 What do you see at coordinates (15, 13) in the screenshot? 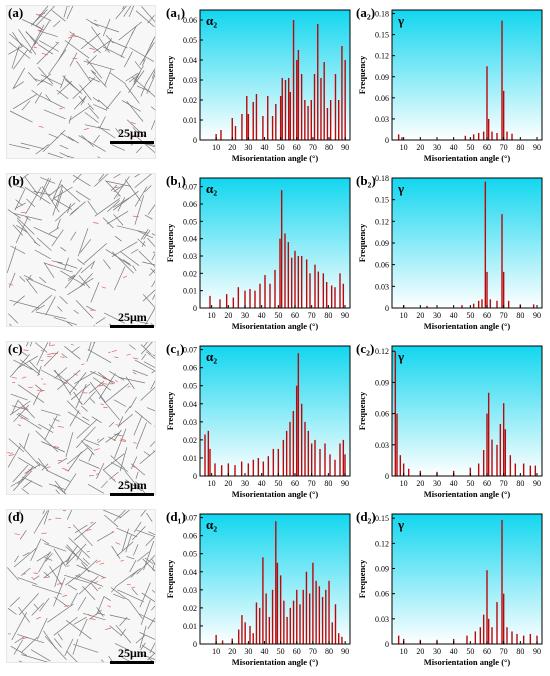
I see `panel-label-a: (a)` at bounding box center [15, 13].